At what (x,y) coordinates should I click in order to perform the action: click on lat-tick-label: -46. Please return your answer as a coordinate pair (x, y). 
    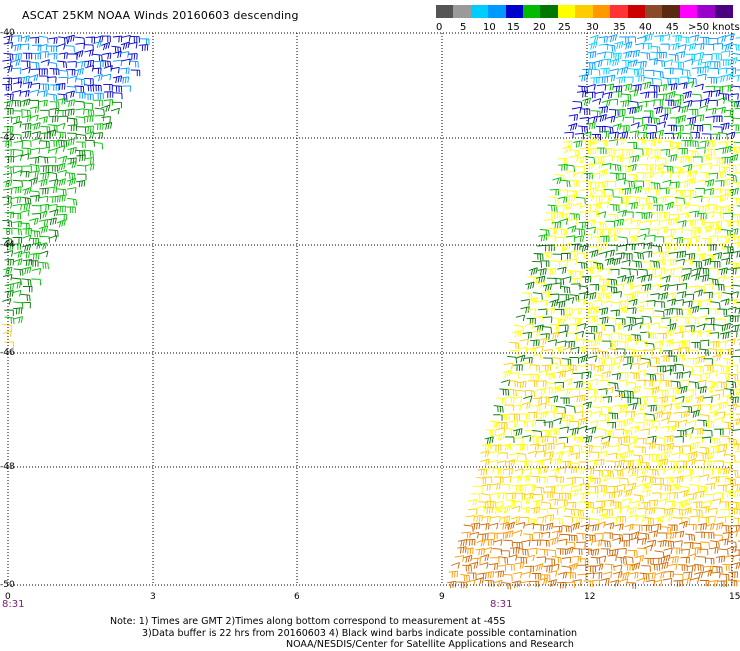
    Looking at the image, I should click on (7, 353).